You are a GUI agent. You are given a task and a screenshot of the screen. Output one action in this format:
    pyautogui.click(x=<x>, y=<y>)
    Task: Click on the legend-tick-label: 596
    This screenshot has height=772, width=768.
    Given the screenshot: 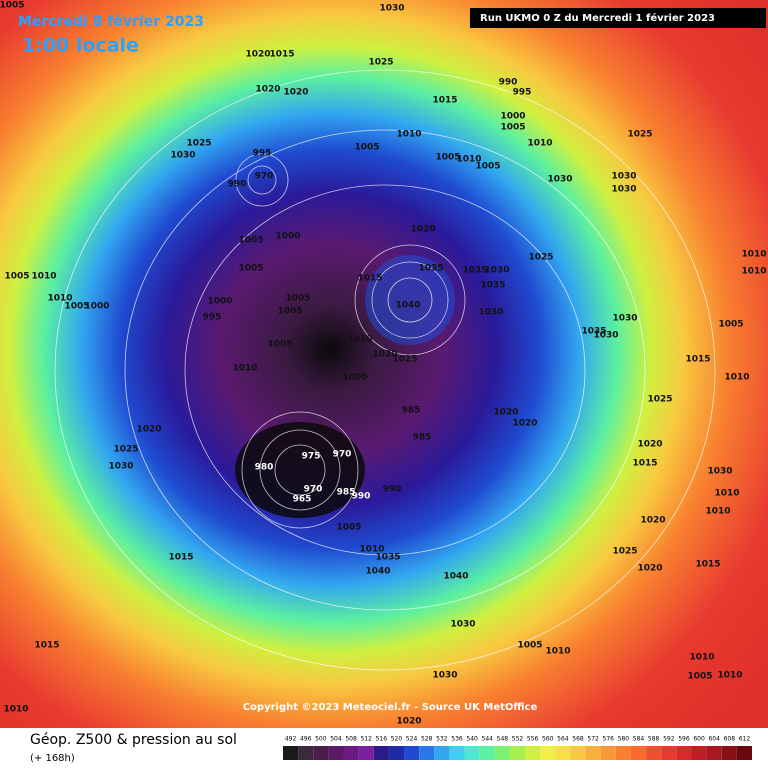 What is the action you would take?
    pyautogui.click(x=684, y=739)
    